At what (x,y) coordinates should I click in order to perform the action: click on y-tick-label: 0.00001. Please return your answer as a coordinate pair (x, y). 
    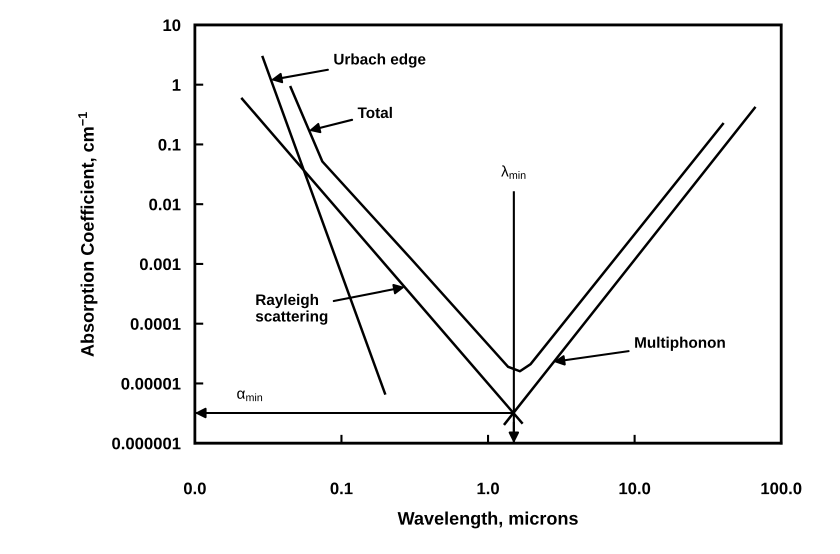
    Looking at the image, I should click on (151, 384).